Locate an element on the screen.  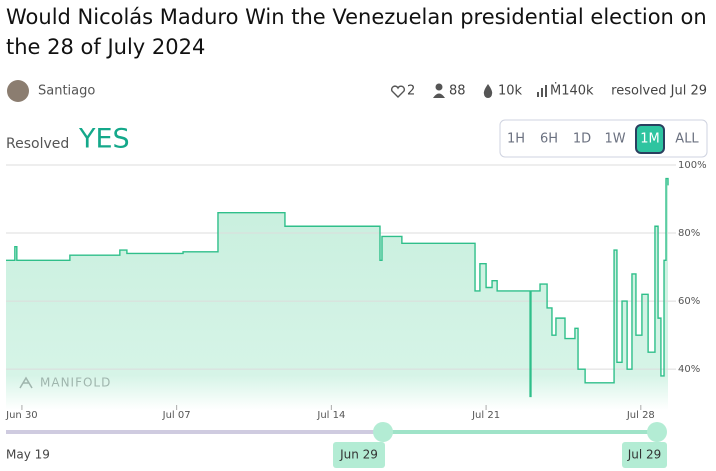
resolution-outcome: YES is located at coordinates (104, 139).